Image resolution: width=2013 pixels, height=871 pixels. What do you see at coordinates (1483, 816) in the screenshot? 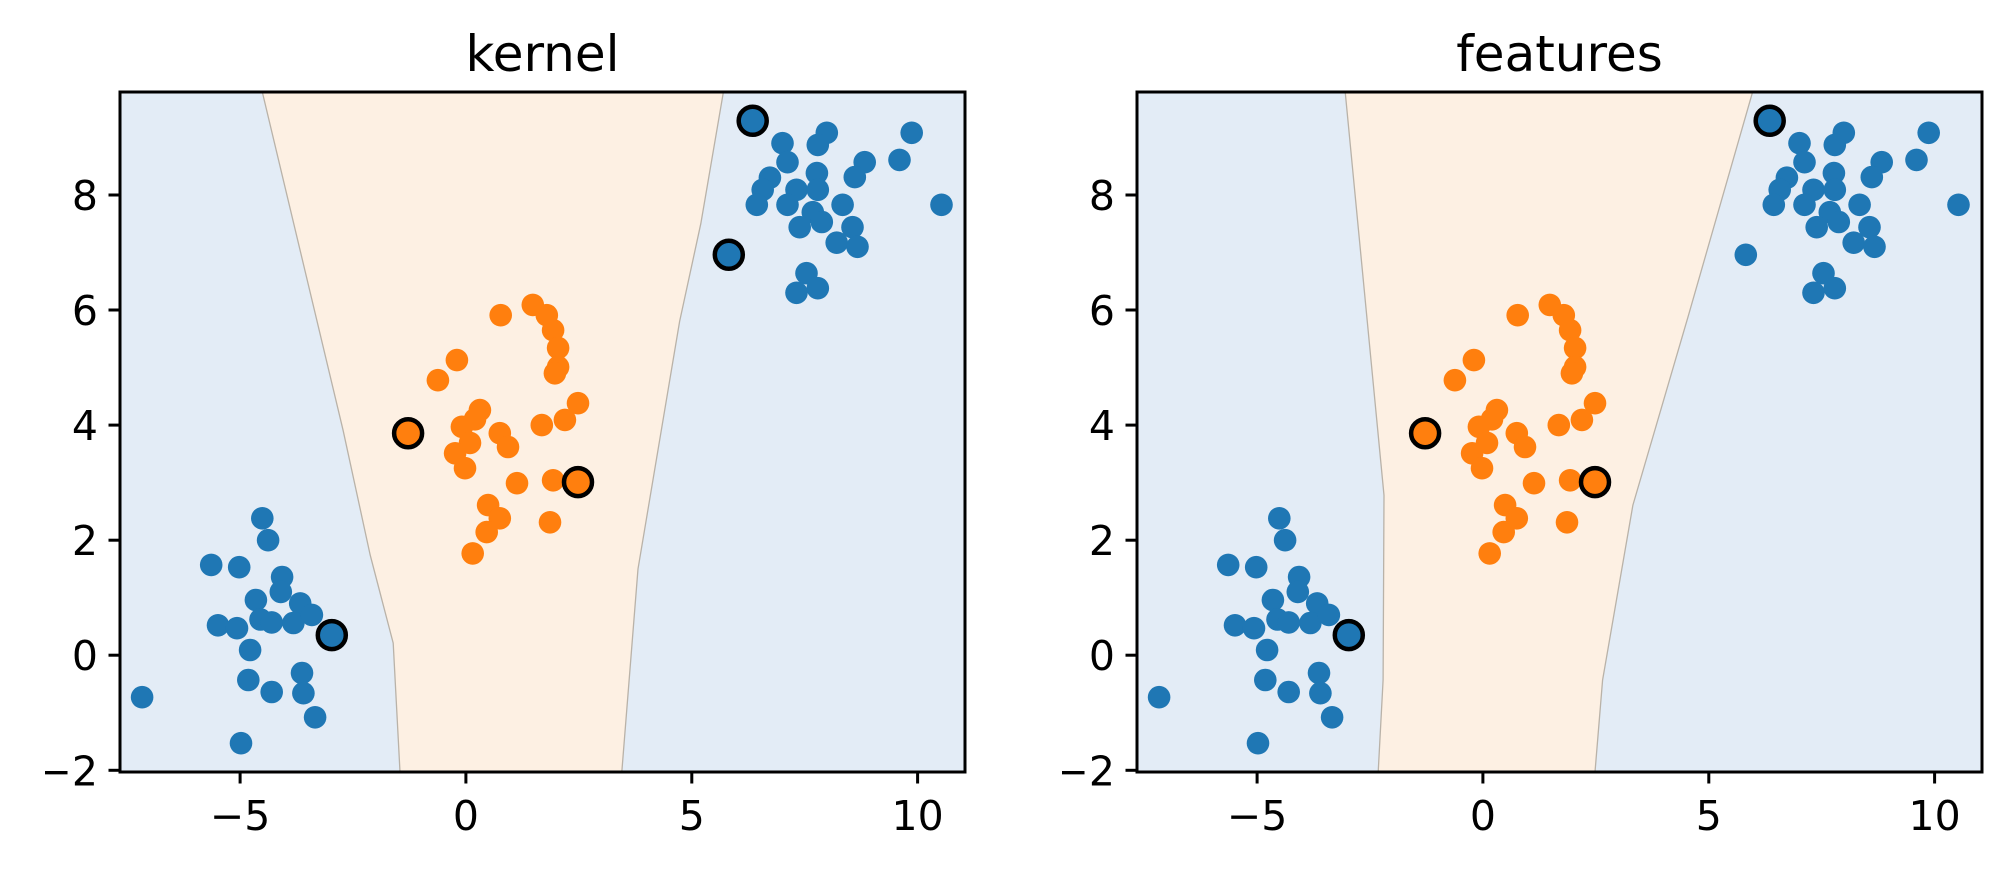
I see `x-tick-label: 0` at bounding box center [1483, 816].